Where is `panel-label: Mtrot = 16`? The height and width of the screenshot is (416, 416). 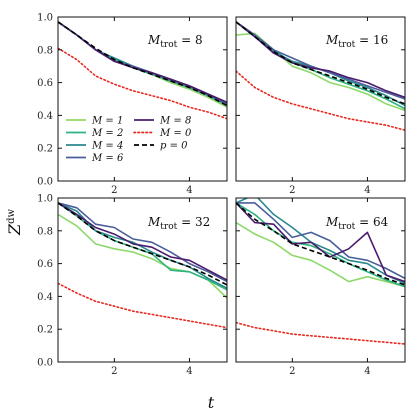
panel-label: Mtrot = 16 is located at coordinates (356, 41).